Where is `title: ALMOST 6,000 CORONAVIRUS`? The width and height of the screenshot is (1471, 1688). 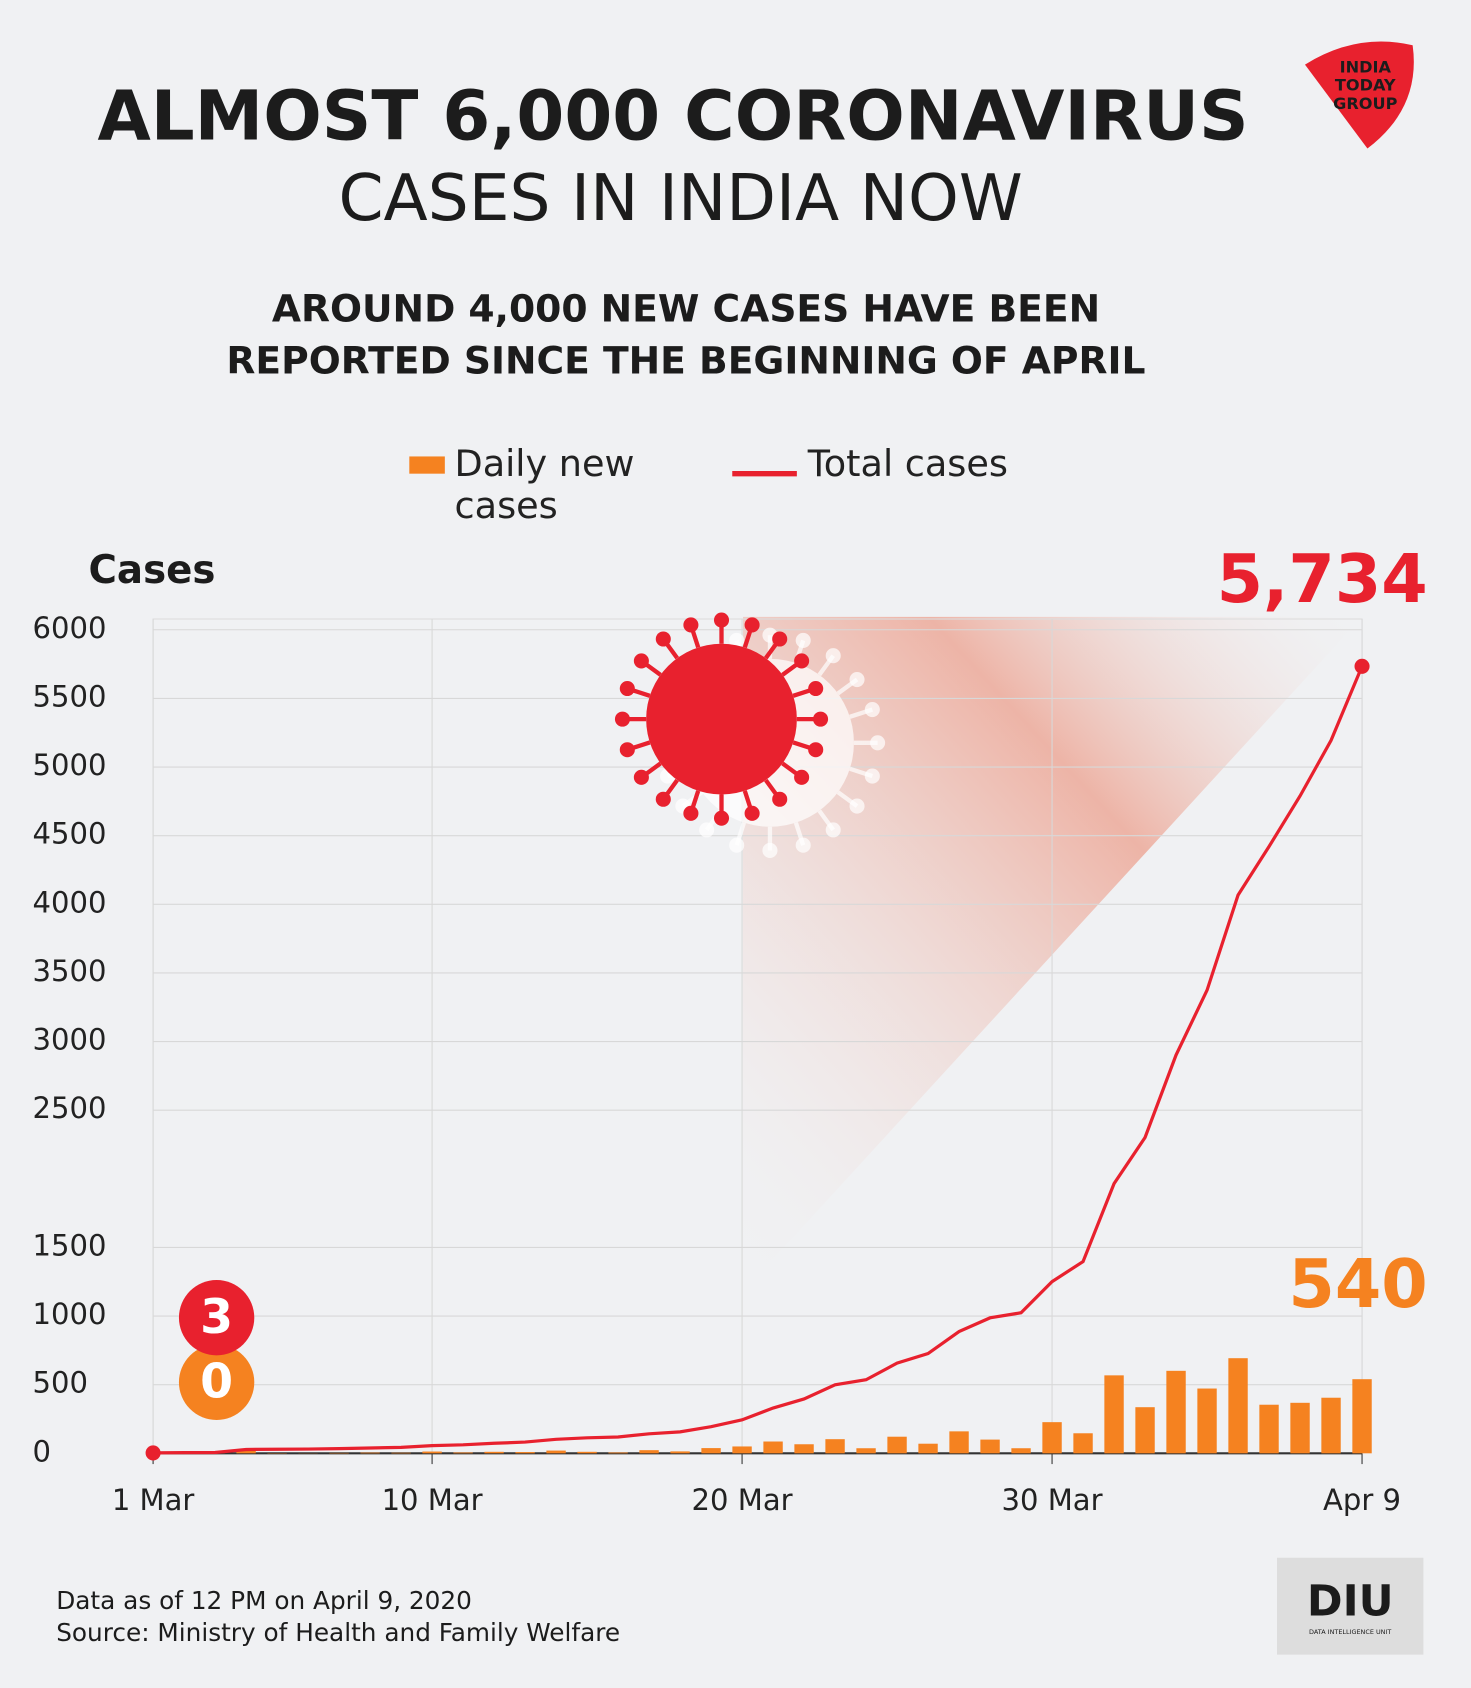
title: ALMOST 6,000 CORONAVIRUS is located at coordinates (672, 117).